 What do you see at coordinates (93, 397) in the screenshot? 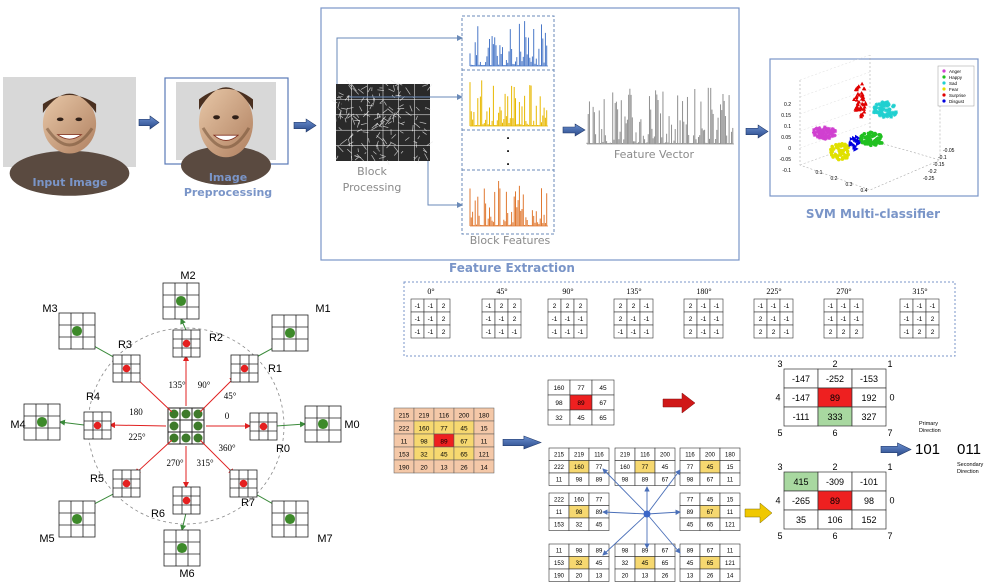
I see `label-r4: R4` at bounding box center [93, 397].